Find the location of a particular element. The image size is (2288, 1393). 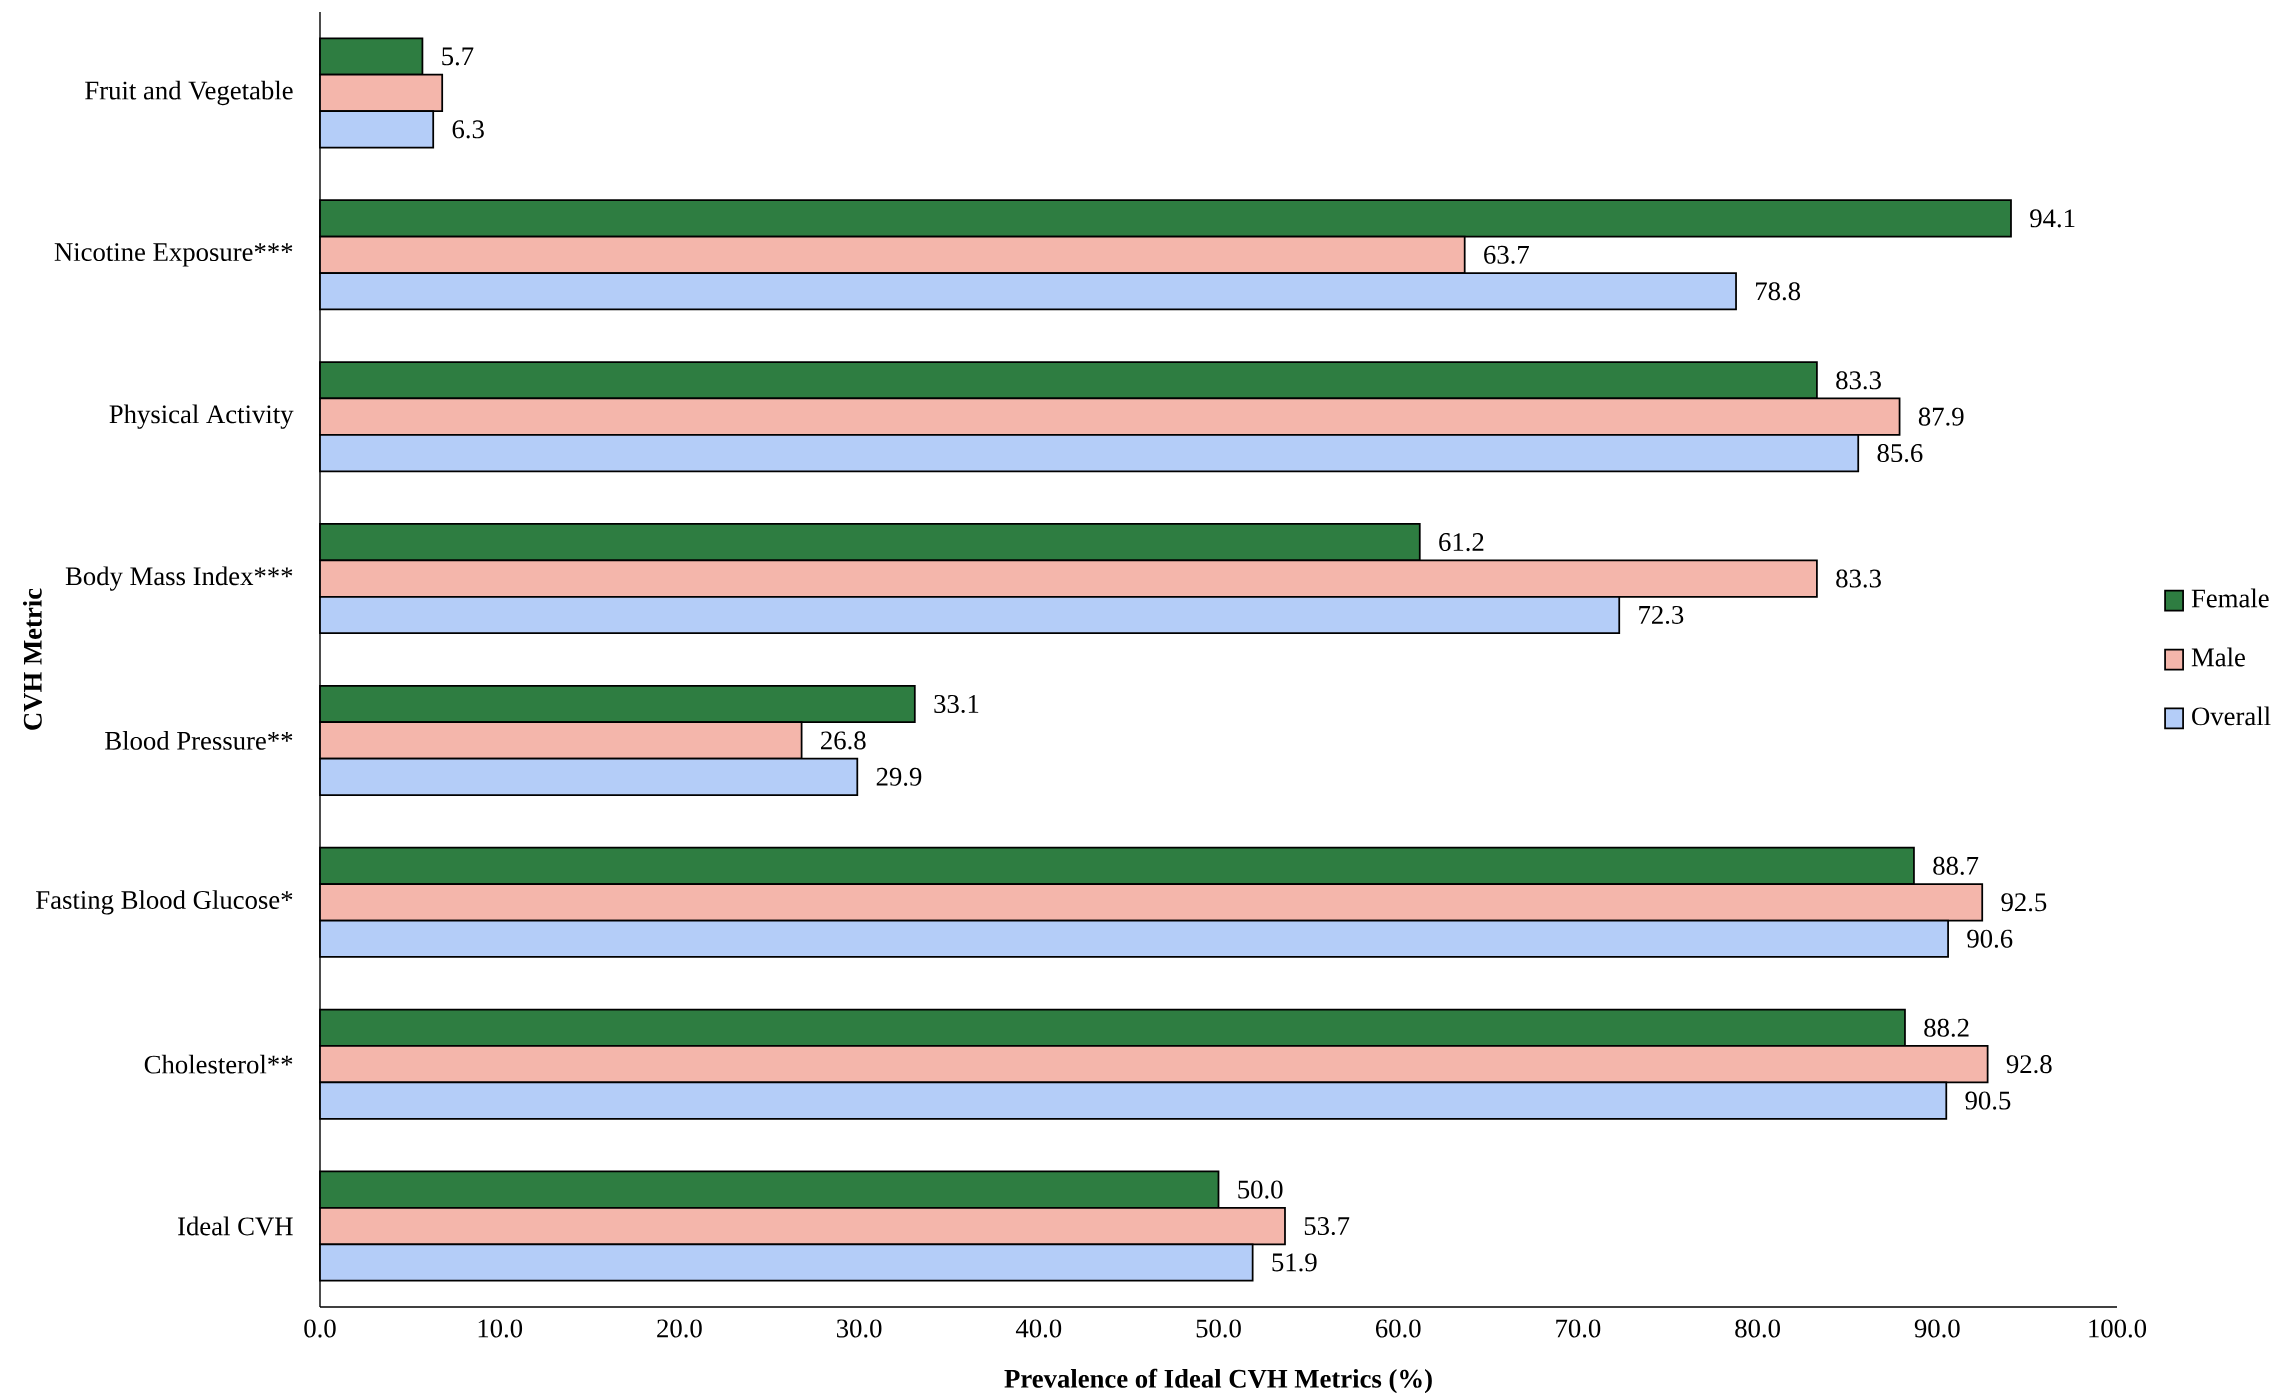

y-tick-label: Ideal CVH is located at coordinates (235, 1226).